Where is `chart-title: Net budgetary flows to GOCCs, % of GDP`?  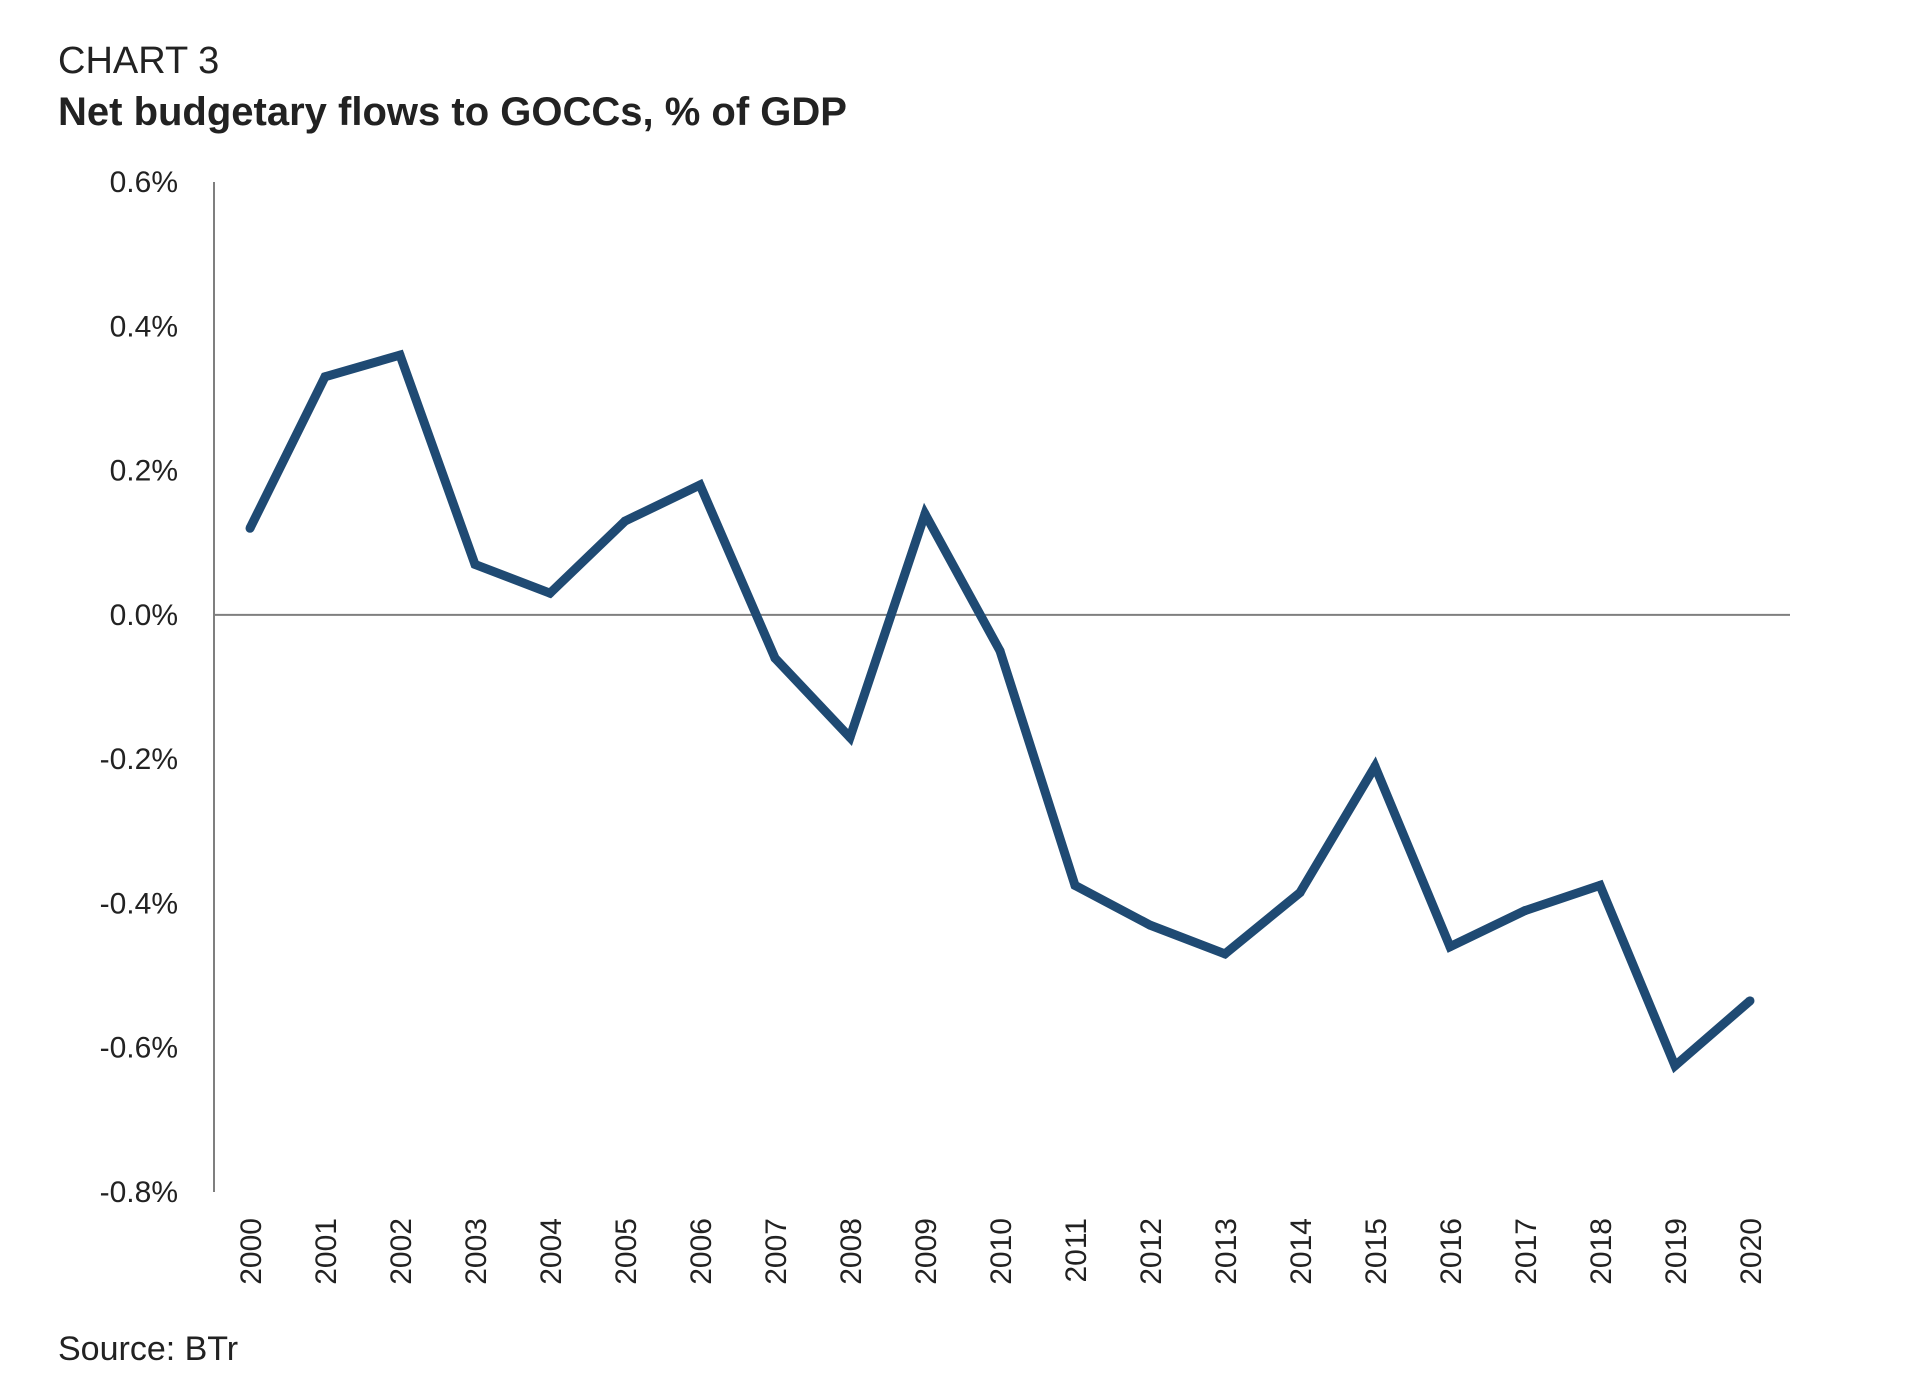 chart-title: Net budgetary flows to GOCCs, % of GDP is located at coordinates (452, 112).